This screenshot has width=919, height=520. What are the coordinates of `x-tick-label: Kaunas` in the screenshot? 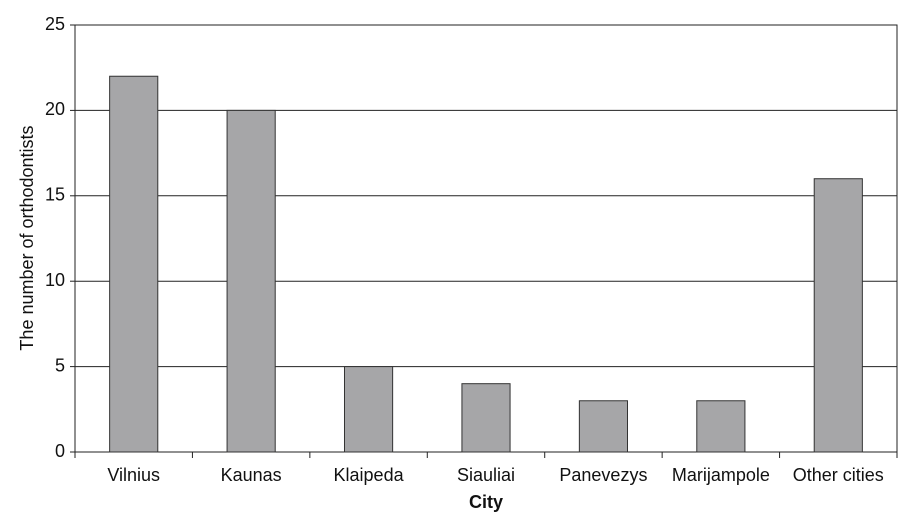 It's located at (251, 475).